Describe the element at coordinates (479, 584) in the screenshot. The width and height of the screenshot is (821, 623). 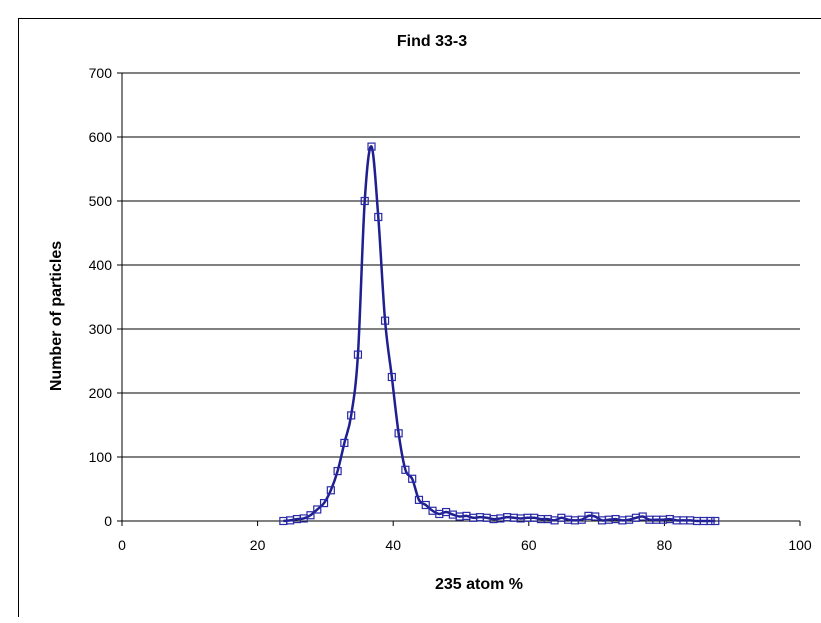
I see `x-axis-title: 235 atom %` at that location.